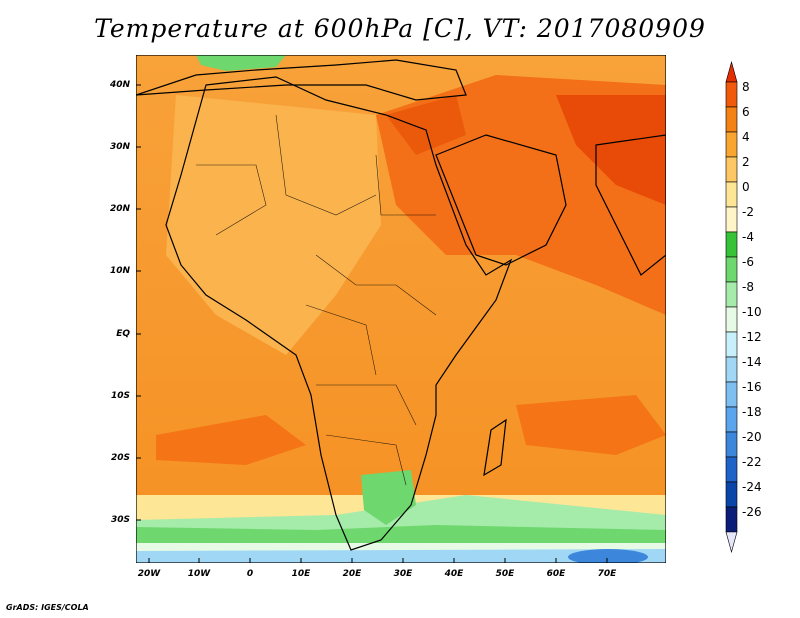  Describe the element at coordinates (119, 209) in the screenshot. I see `lat-label: 20N` at that location.